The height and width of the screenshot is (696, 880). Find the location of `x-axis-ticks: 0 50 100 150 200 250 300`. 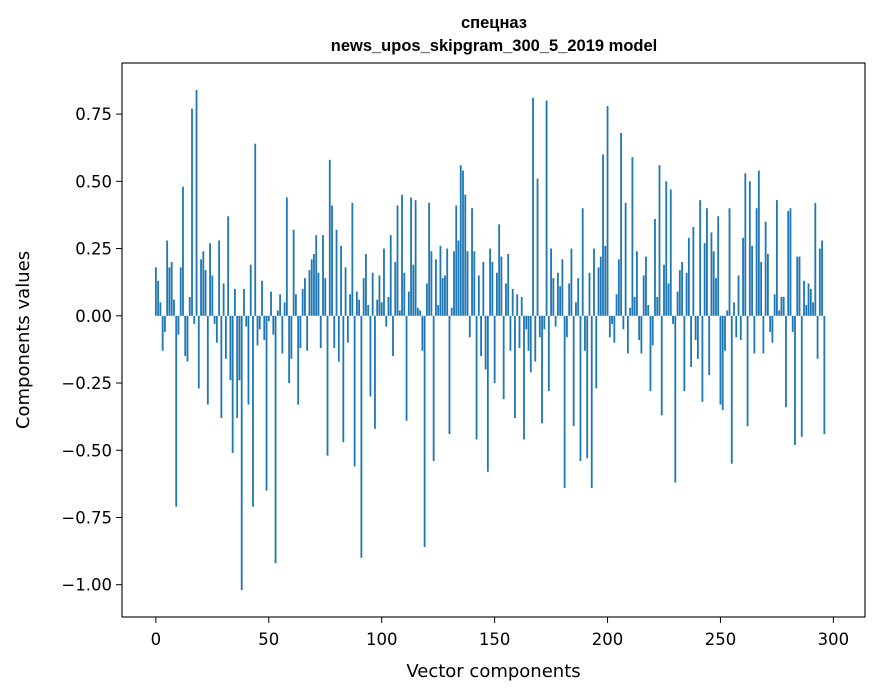

x-axis-ticks: 0 50 100 150 200 250 300 is located at coordinates (500, 633).